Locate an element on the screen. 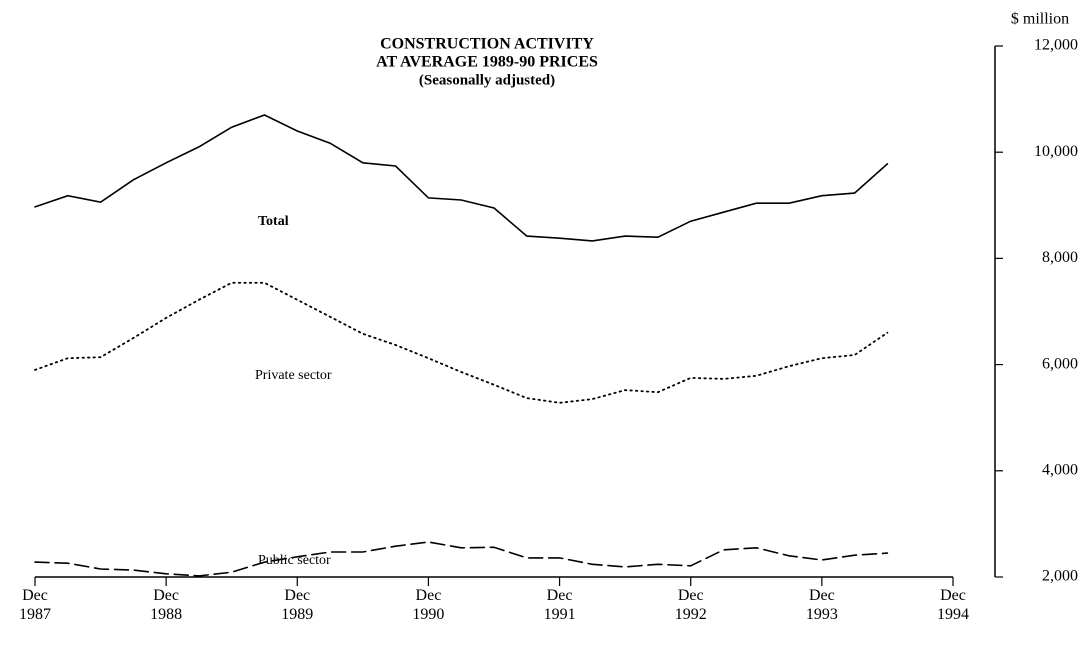  series-label: Private sector is located at coordinates (293, 375).